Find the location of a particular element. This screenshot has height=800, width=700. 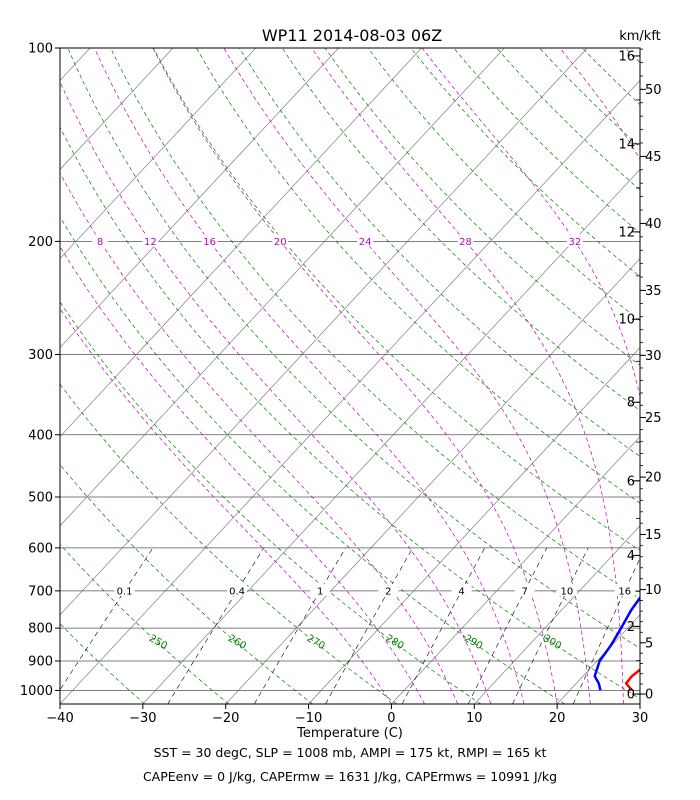

km-tick-label: 10 is located at coordinates (626, 320).